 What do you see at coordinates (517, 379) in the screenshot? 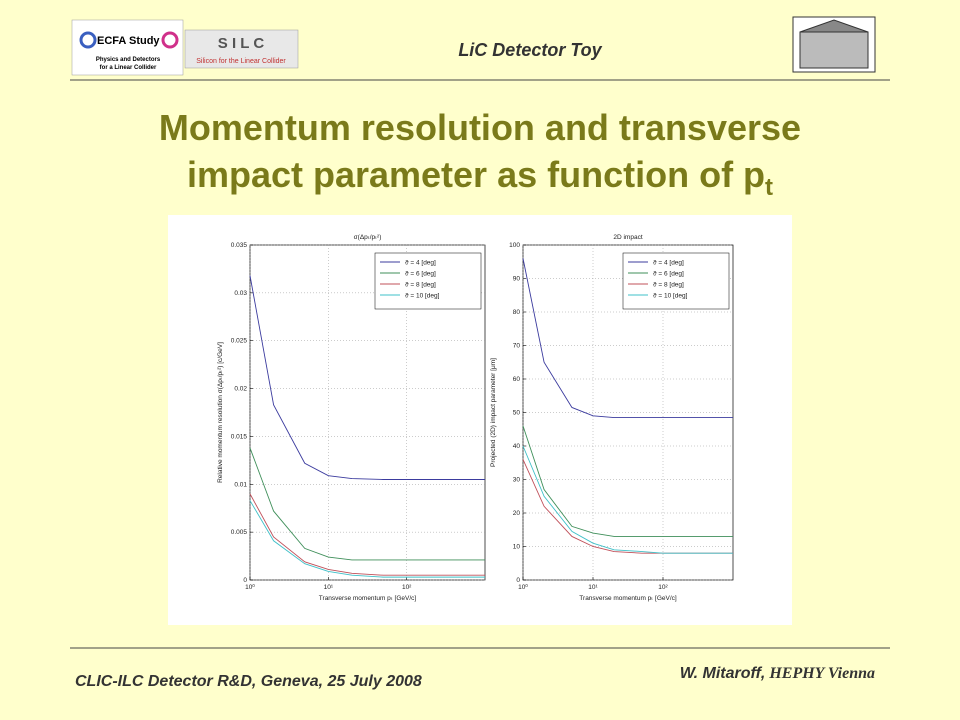
I see `y-tick-label: 60` at bounding box center [517, 379].